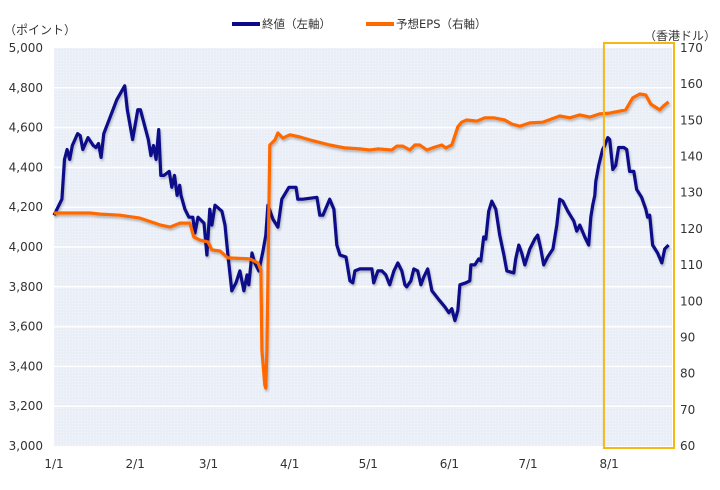 This screenshot has height=490, width=720. What do you see at coordinates (691, 229) in the screenshot?
I see `right-tick-label: 120` at bounding box center [691, 229].